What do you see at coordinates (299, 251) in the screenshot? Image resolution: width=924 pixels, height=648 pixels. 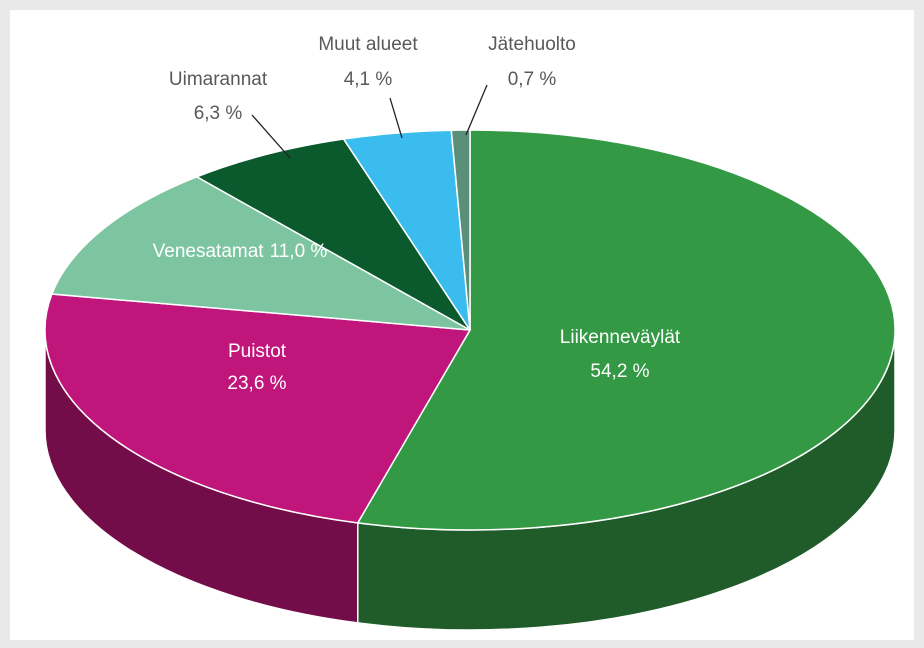 I see `value-label: 11,0 %` at bounding box center [299, 251].